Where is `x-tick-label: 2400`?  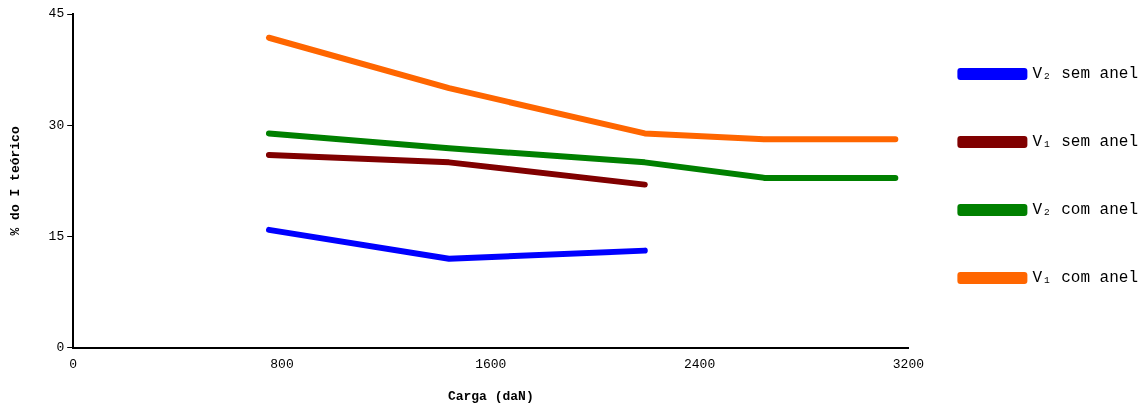 x-tick-label: 2400 is located at coordinates (699, 365).